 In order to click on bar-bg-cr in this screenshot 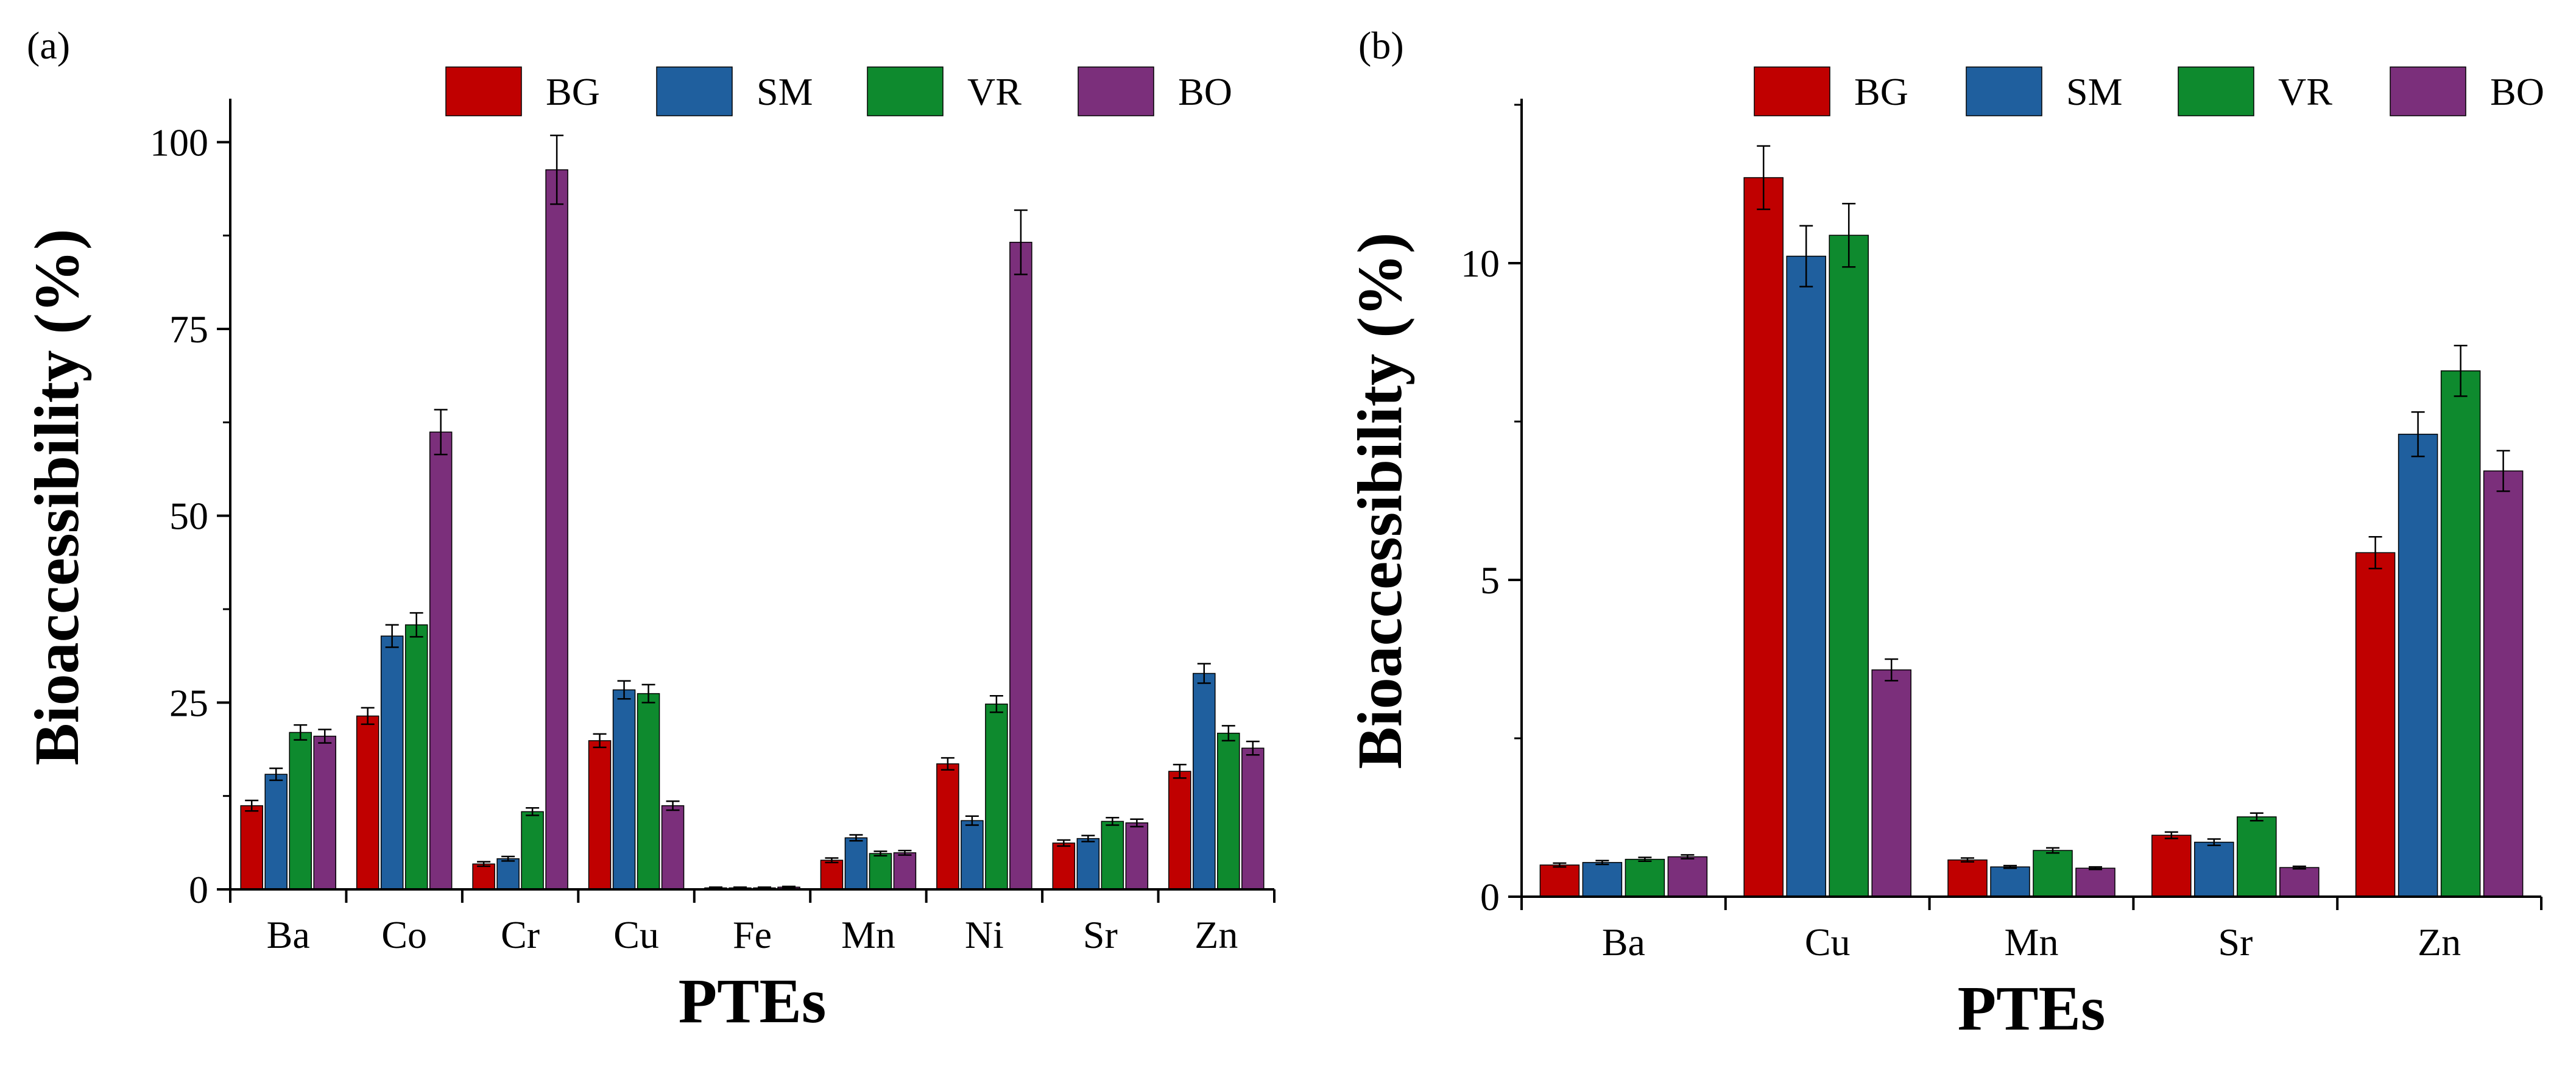, I will do `click(483, 876)`.